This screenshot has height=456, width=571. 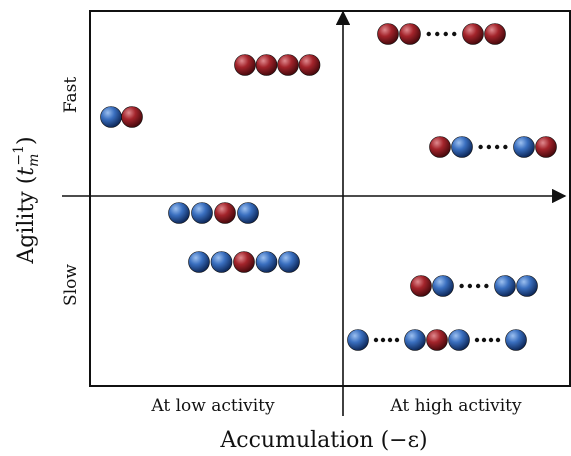 What do you see at coordinates (34, 160) in the screenshot?
I see `y-axis-title-sub: m` at bounding box center [34, 160].